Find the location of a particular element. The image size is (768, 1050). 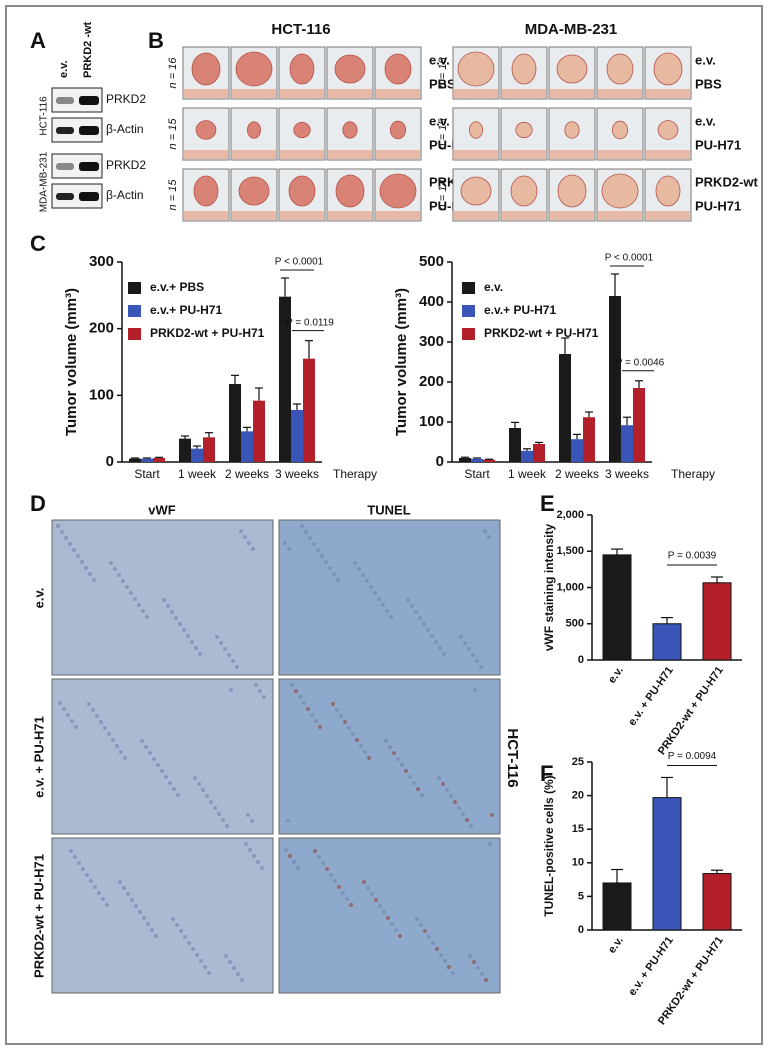

panel-letter: C is located at coordinates (38, 243).